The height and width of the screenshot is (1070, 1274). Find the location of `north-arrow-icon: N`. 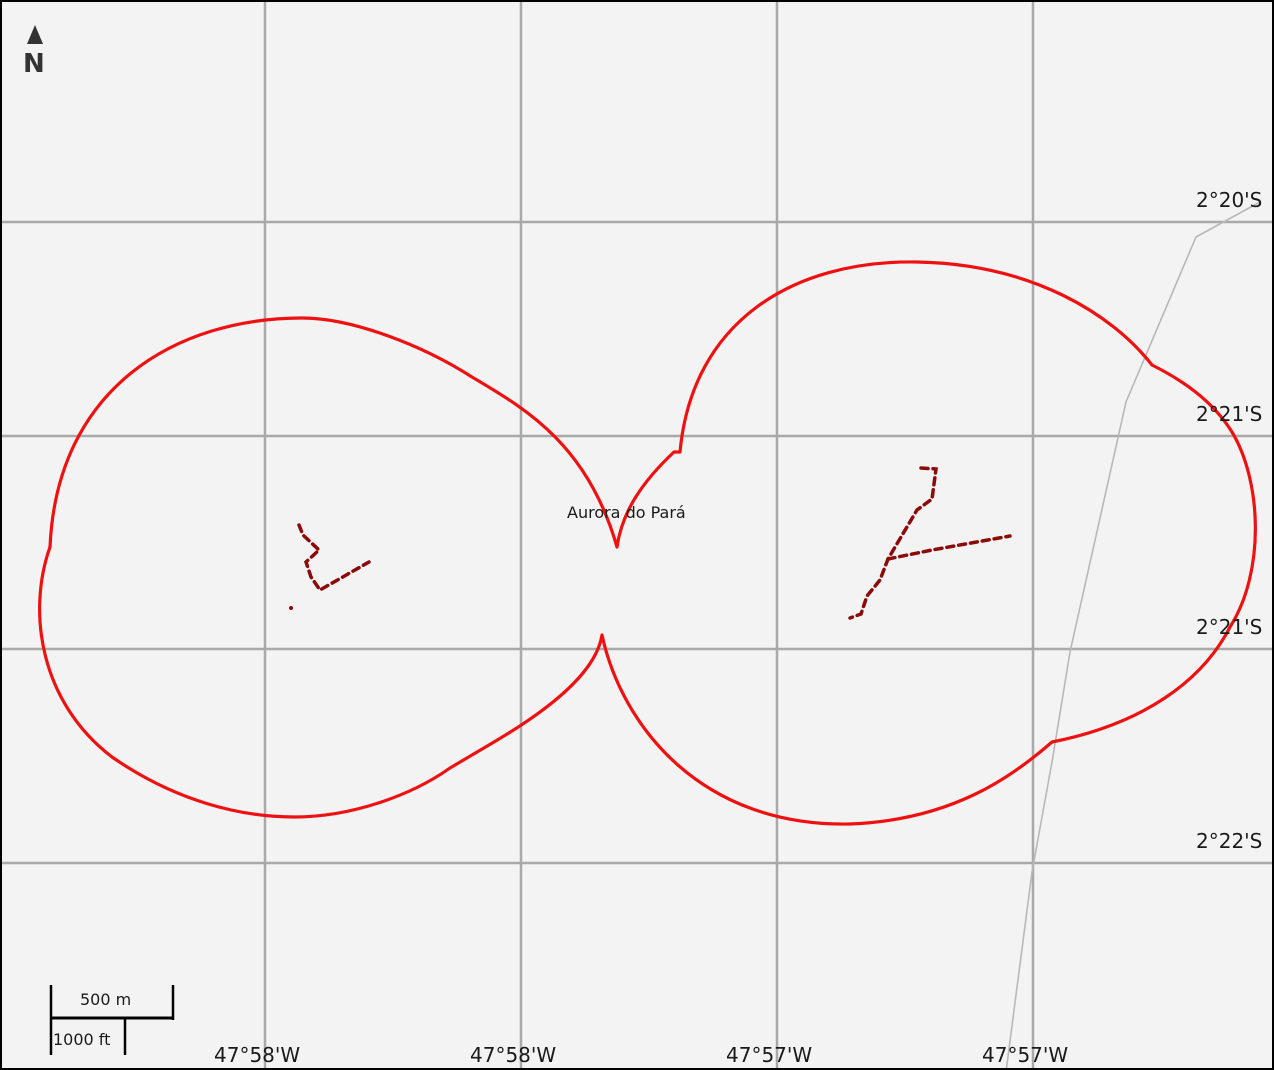

north-arrow-icon: N is located at coordinates (34, 52).